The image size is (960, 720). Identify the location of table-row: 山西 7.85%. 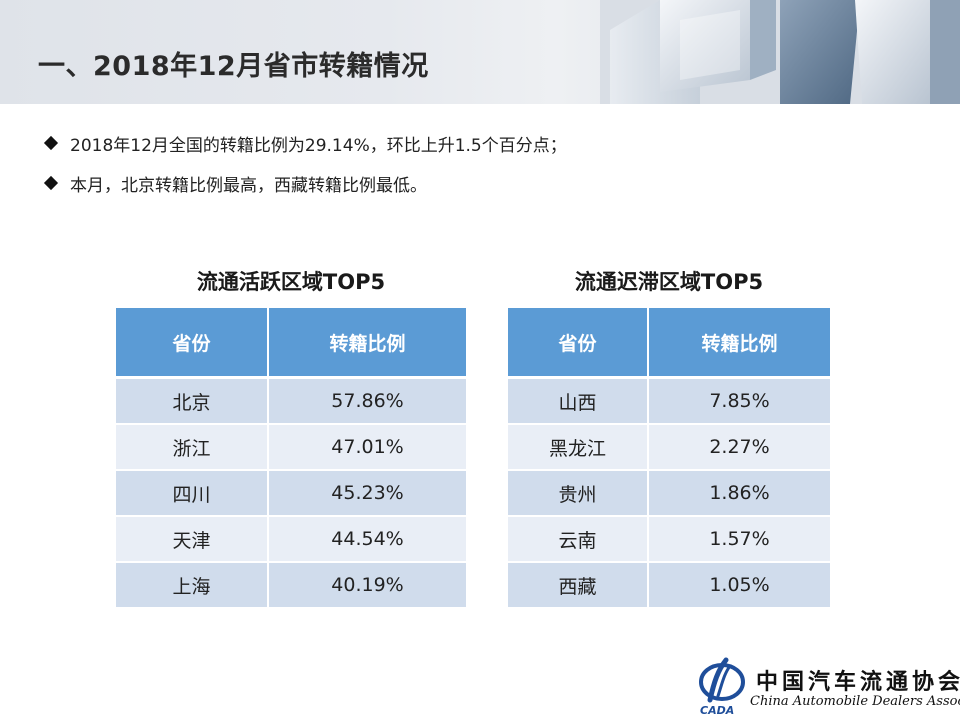
(669, 401).